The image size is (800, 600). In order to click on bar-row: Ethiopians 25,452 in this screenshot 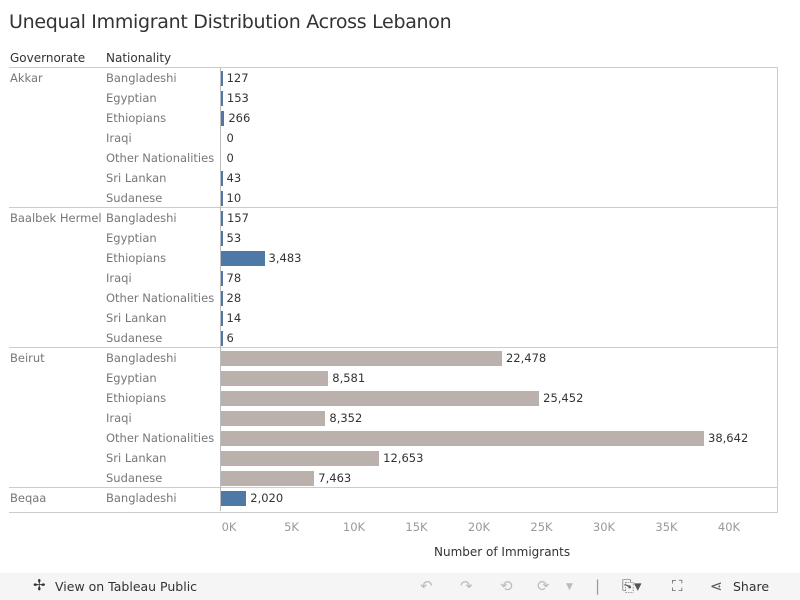, I will do `click(393, 398)`.